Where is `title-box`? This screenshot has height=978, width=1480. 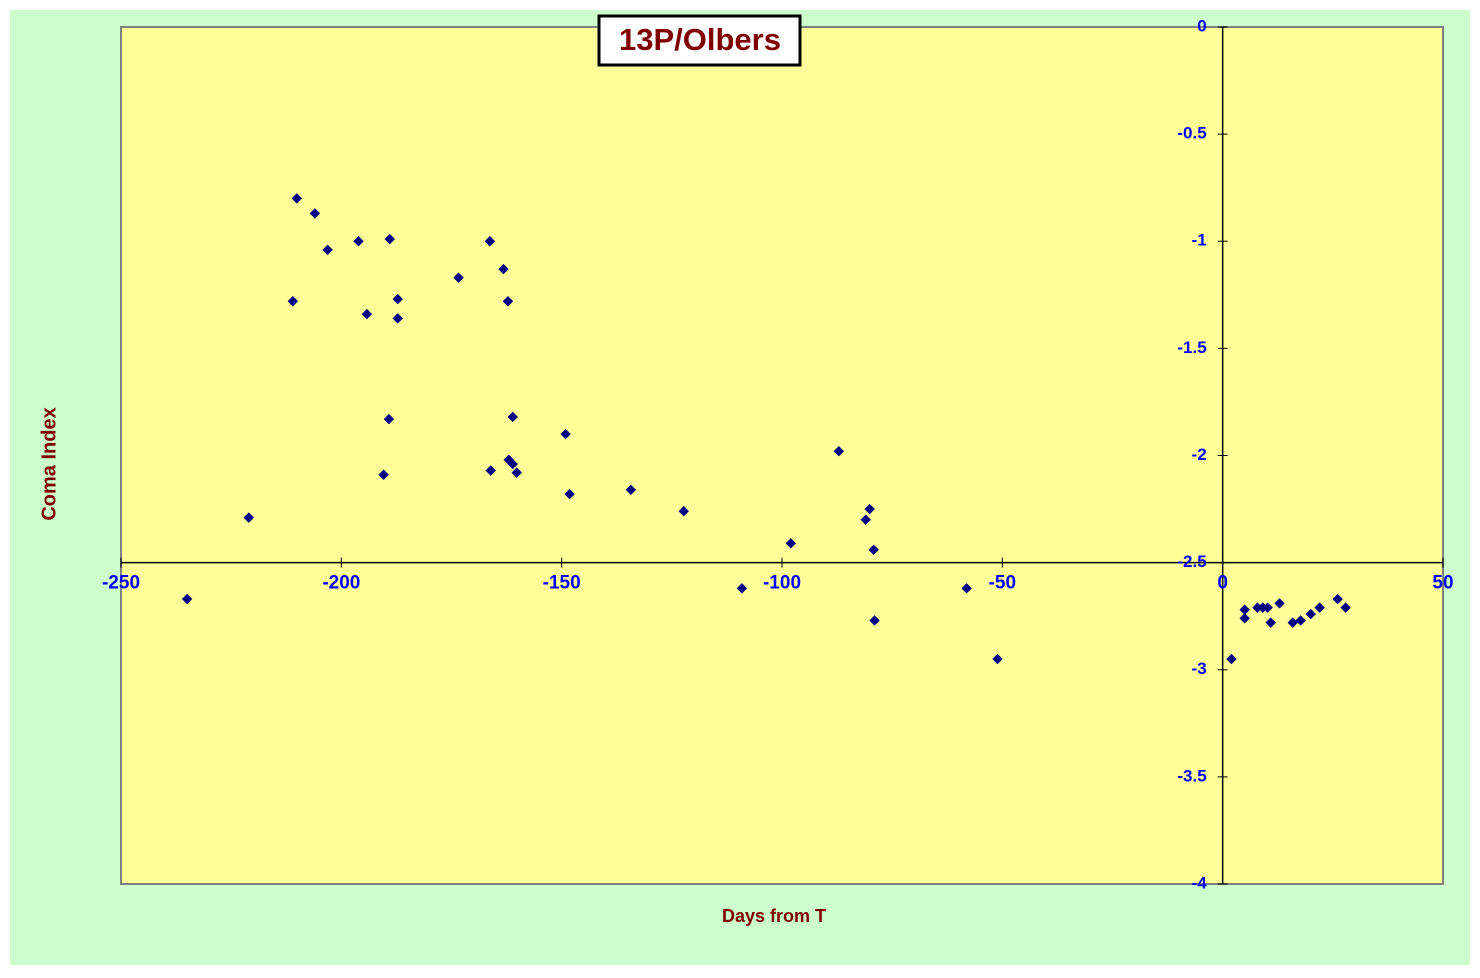 title-box is located at coordinates (699, 40).